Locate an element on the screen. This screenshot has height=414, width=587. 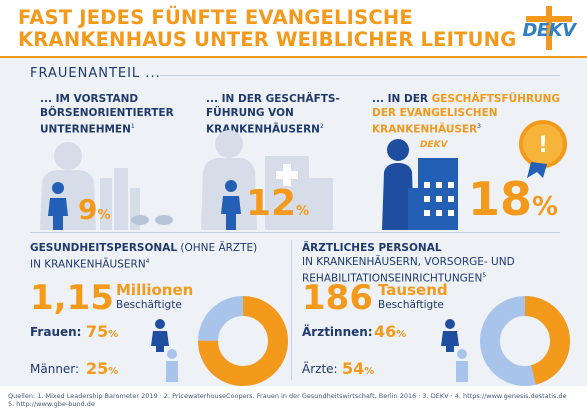
staff-donut-chart is located at coordinates (243, 341).